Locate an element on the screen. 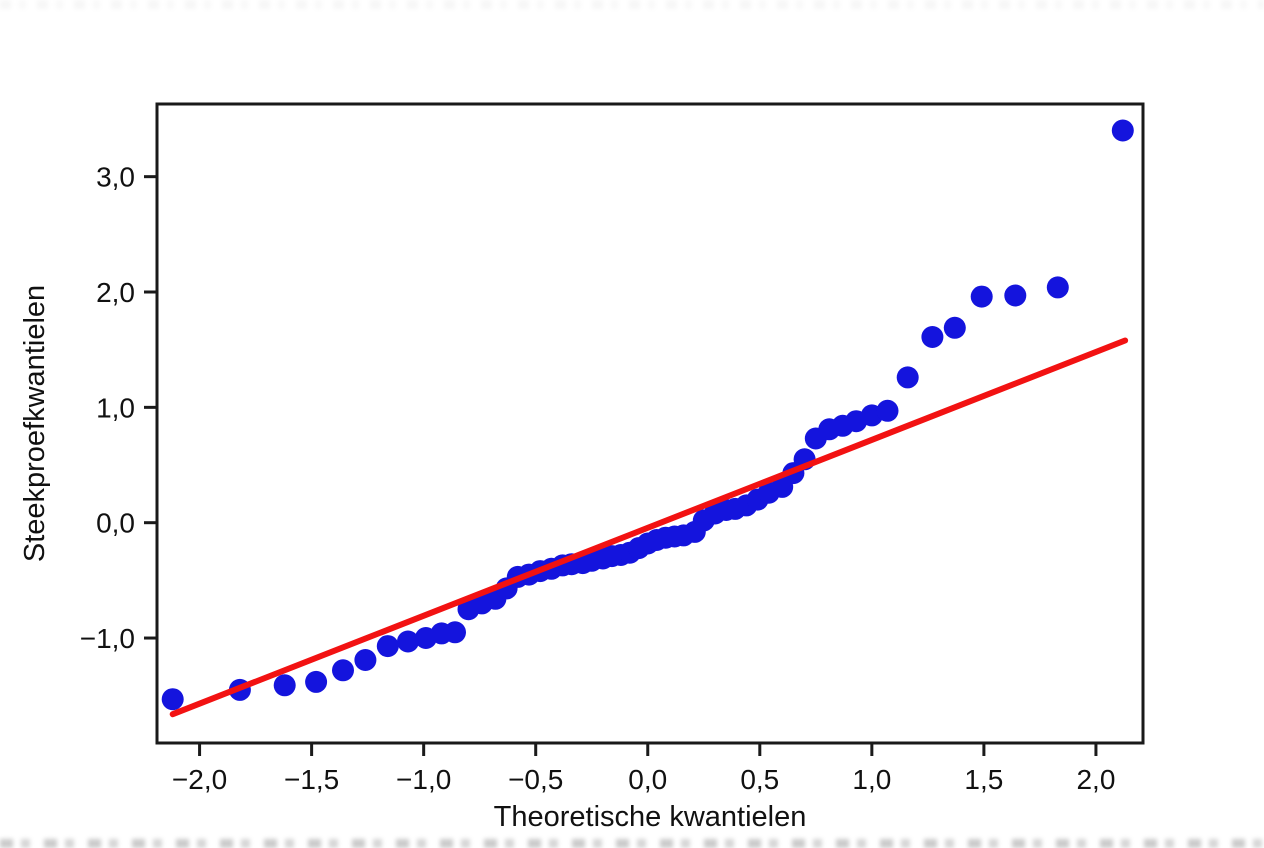 This screenshot has width=1264, height=848. x-axis-ticks: −2,0 −1,5 −1,0 −0,5 0,0 0,5 1,0 1,5 2,0 is located at coordinates (643, 769).